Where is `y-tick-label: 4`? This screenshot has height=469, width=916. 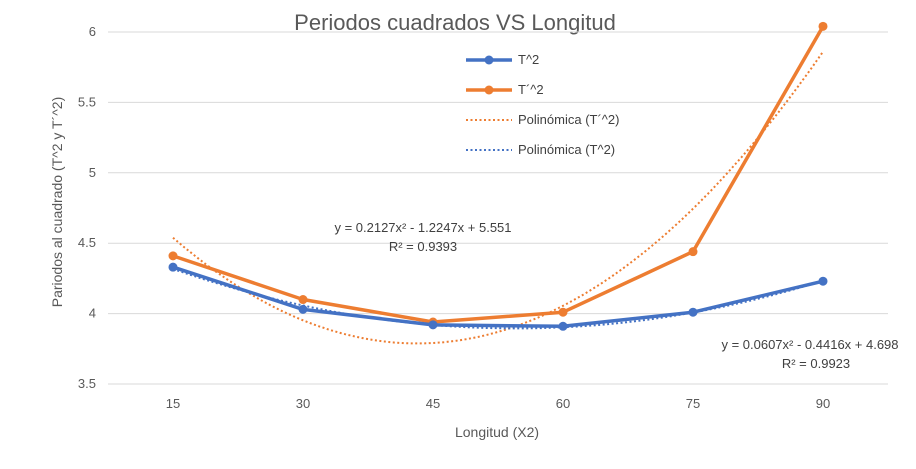
y-tick-label: 4 is located at coordinates (92, 313).